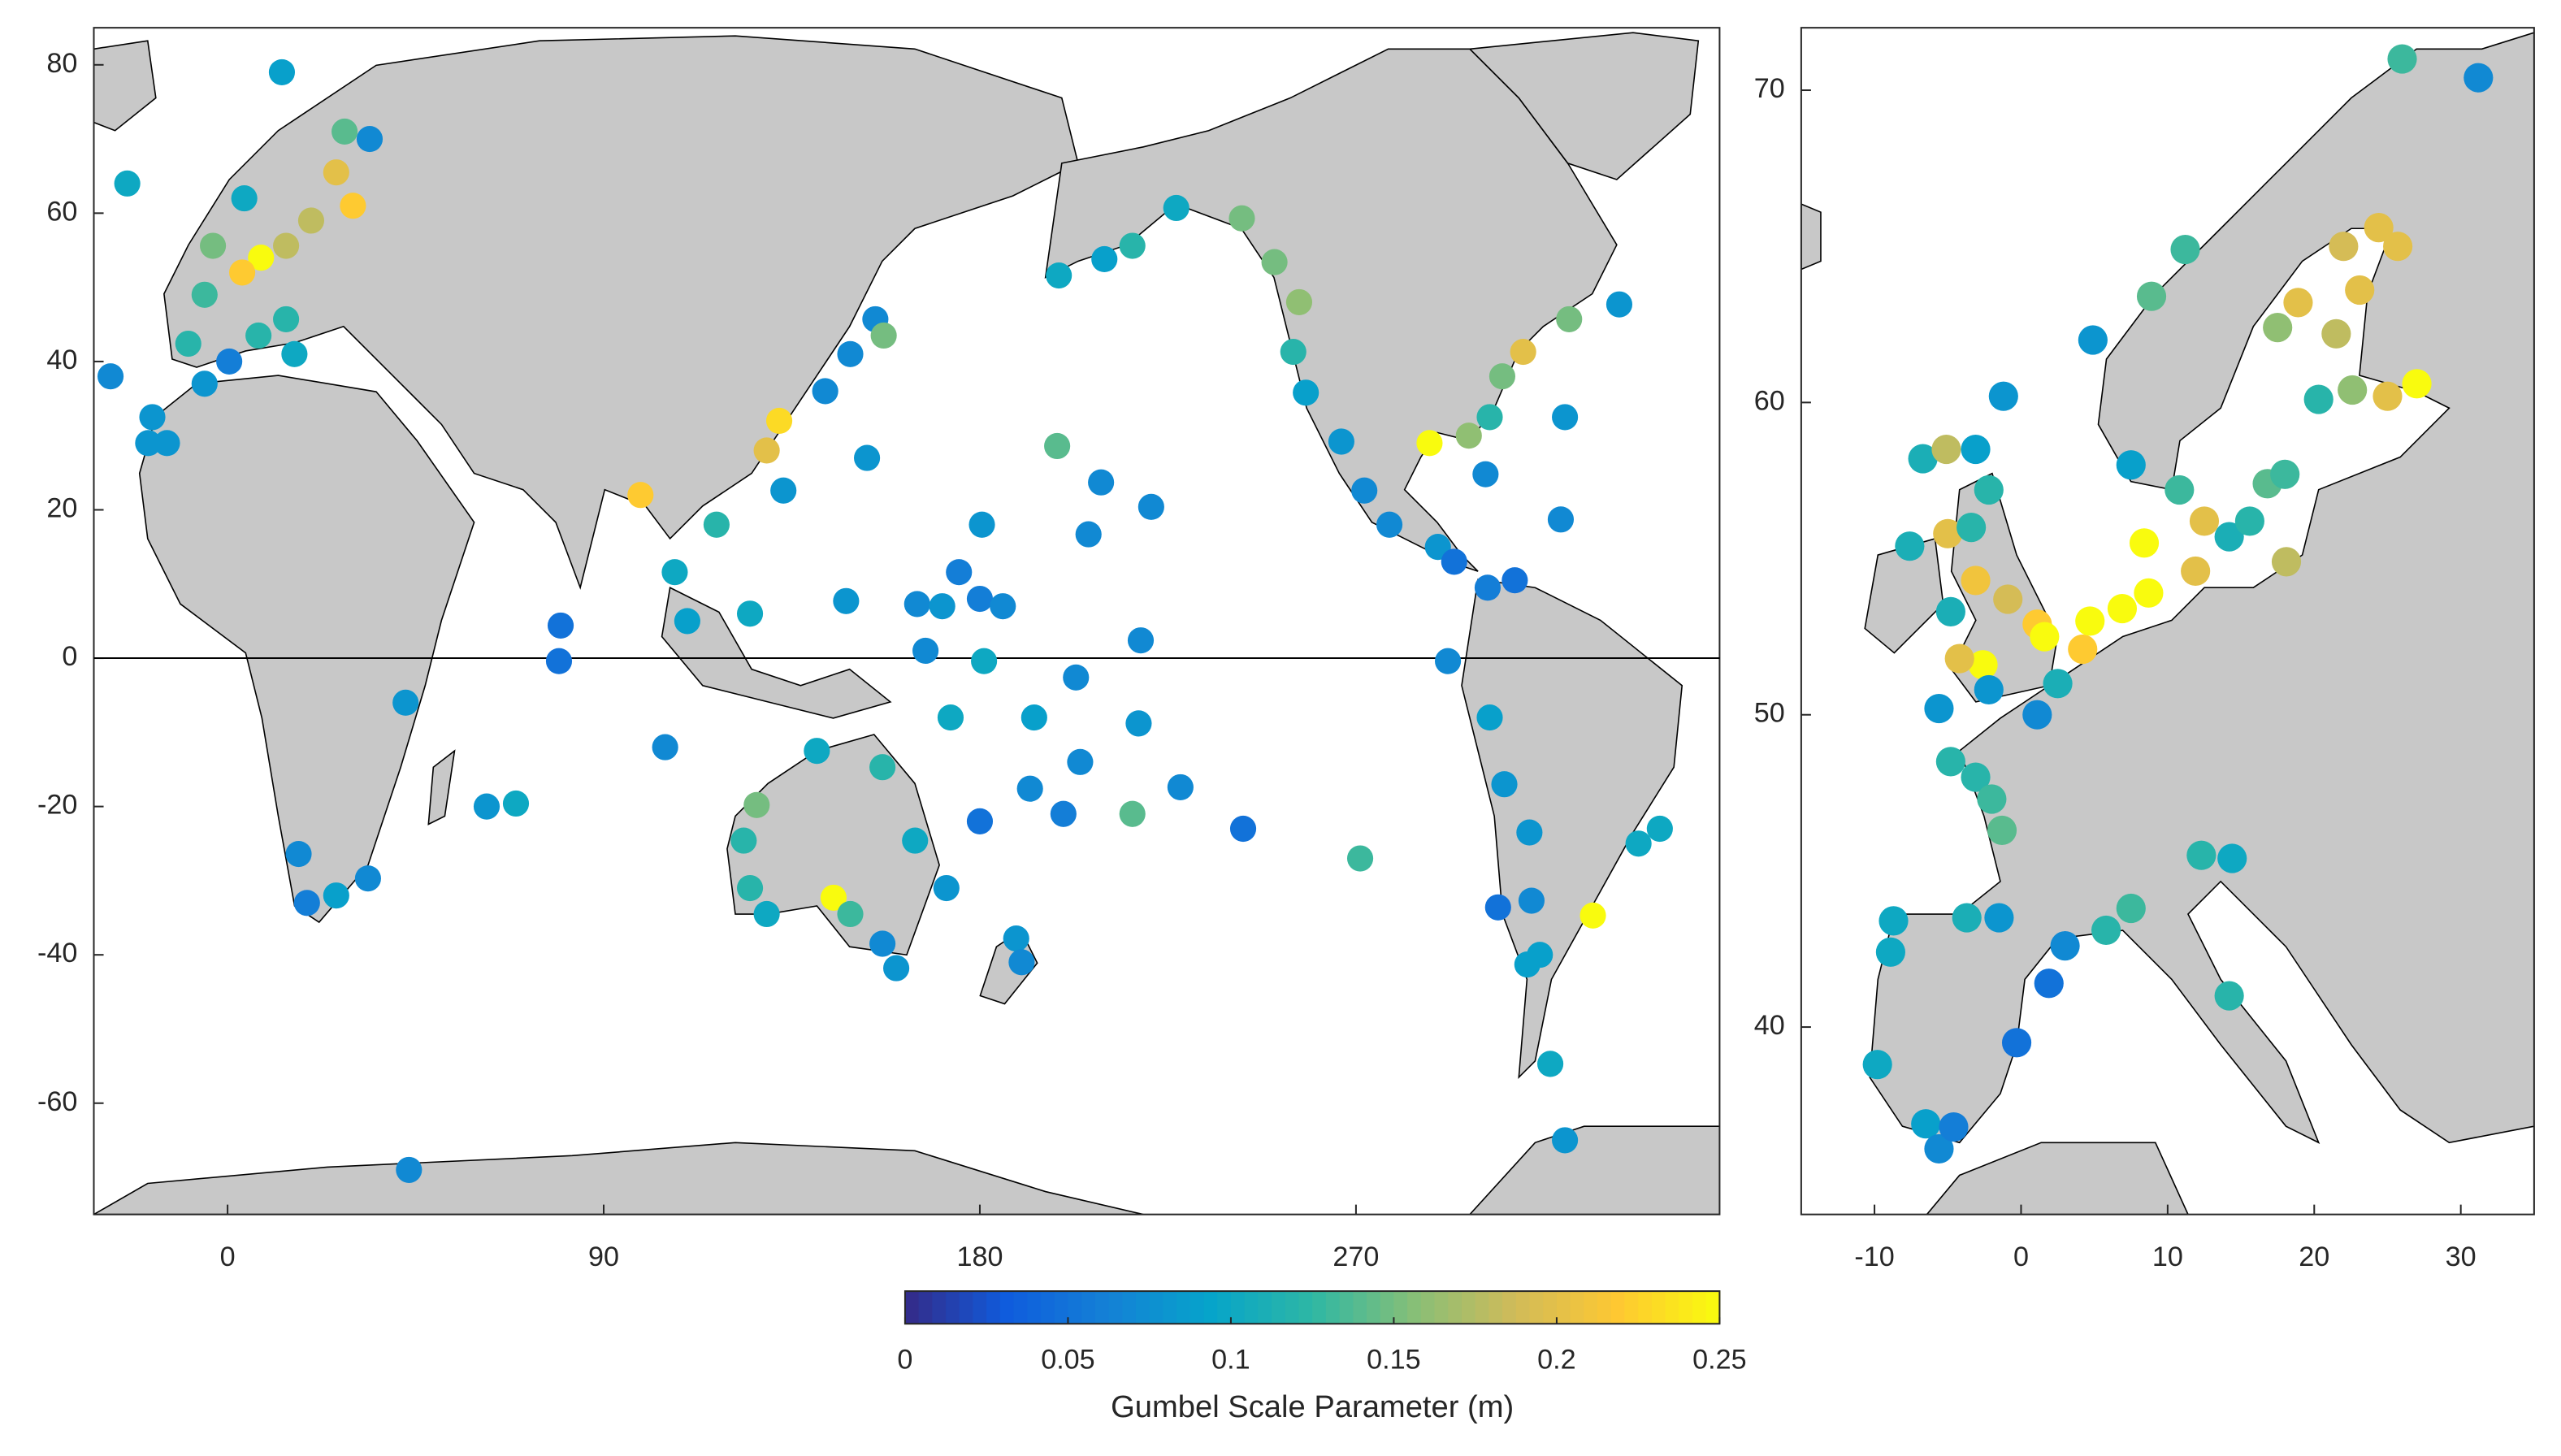 This screenshot has width=2561, height=1456. Describe the element at coordinates (69, 656) in the screenshot. I see `y-tick-label: 0` at that location.